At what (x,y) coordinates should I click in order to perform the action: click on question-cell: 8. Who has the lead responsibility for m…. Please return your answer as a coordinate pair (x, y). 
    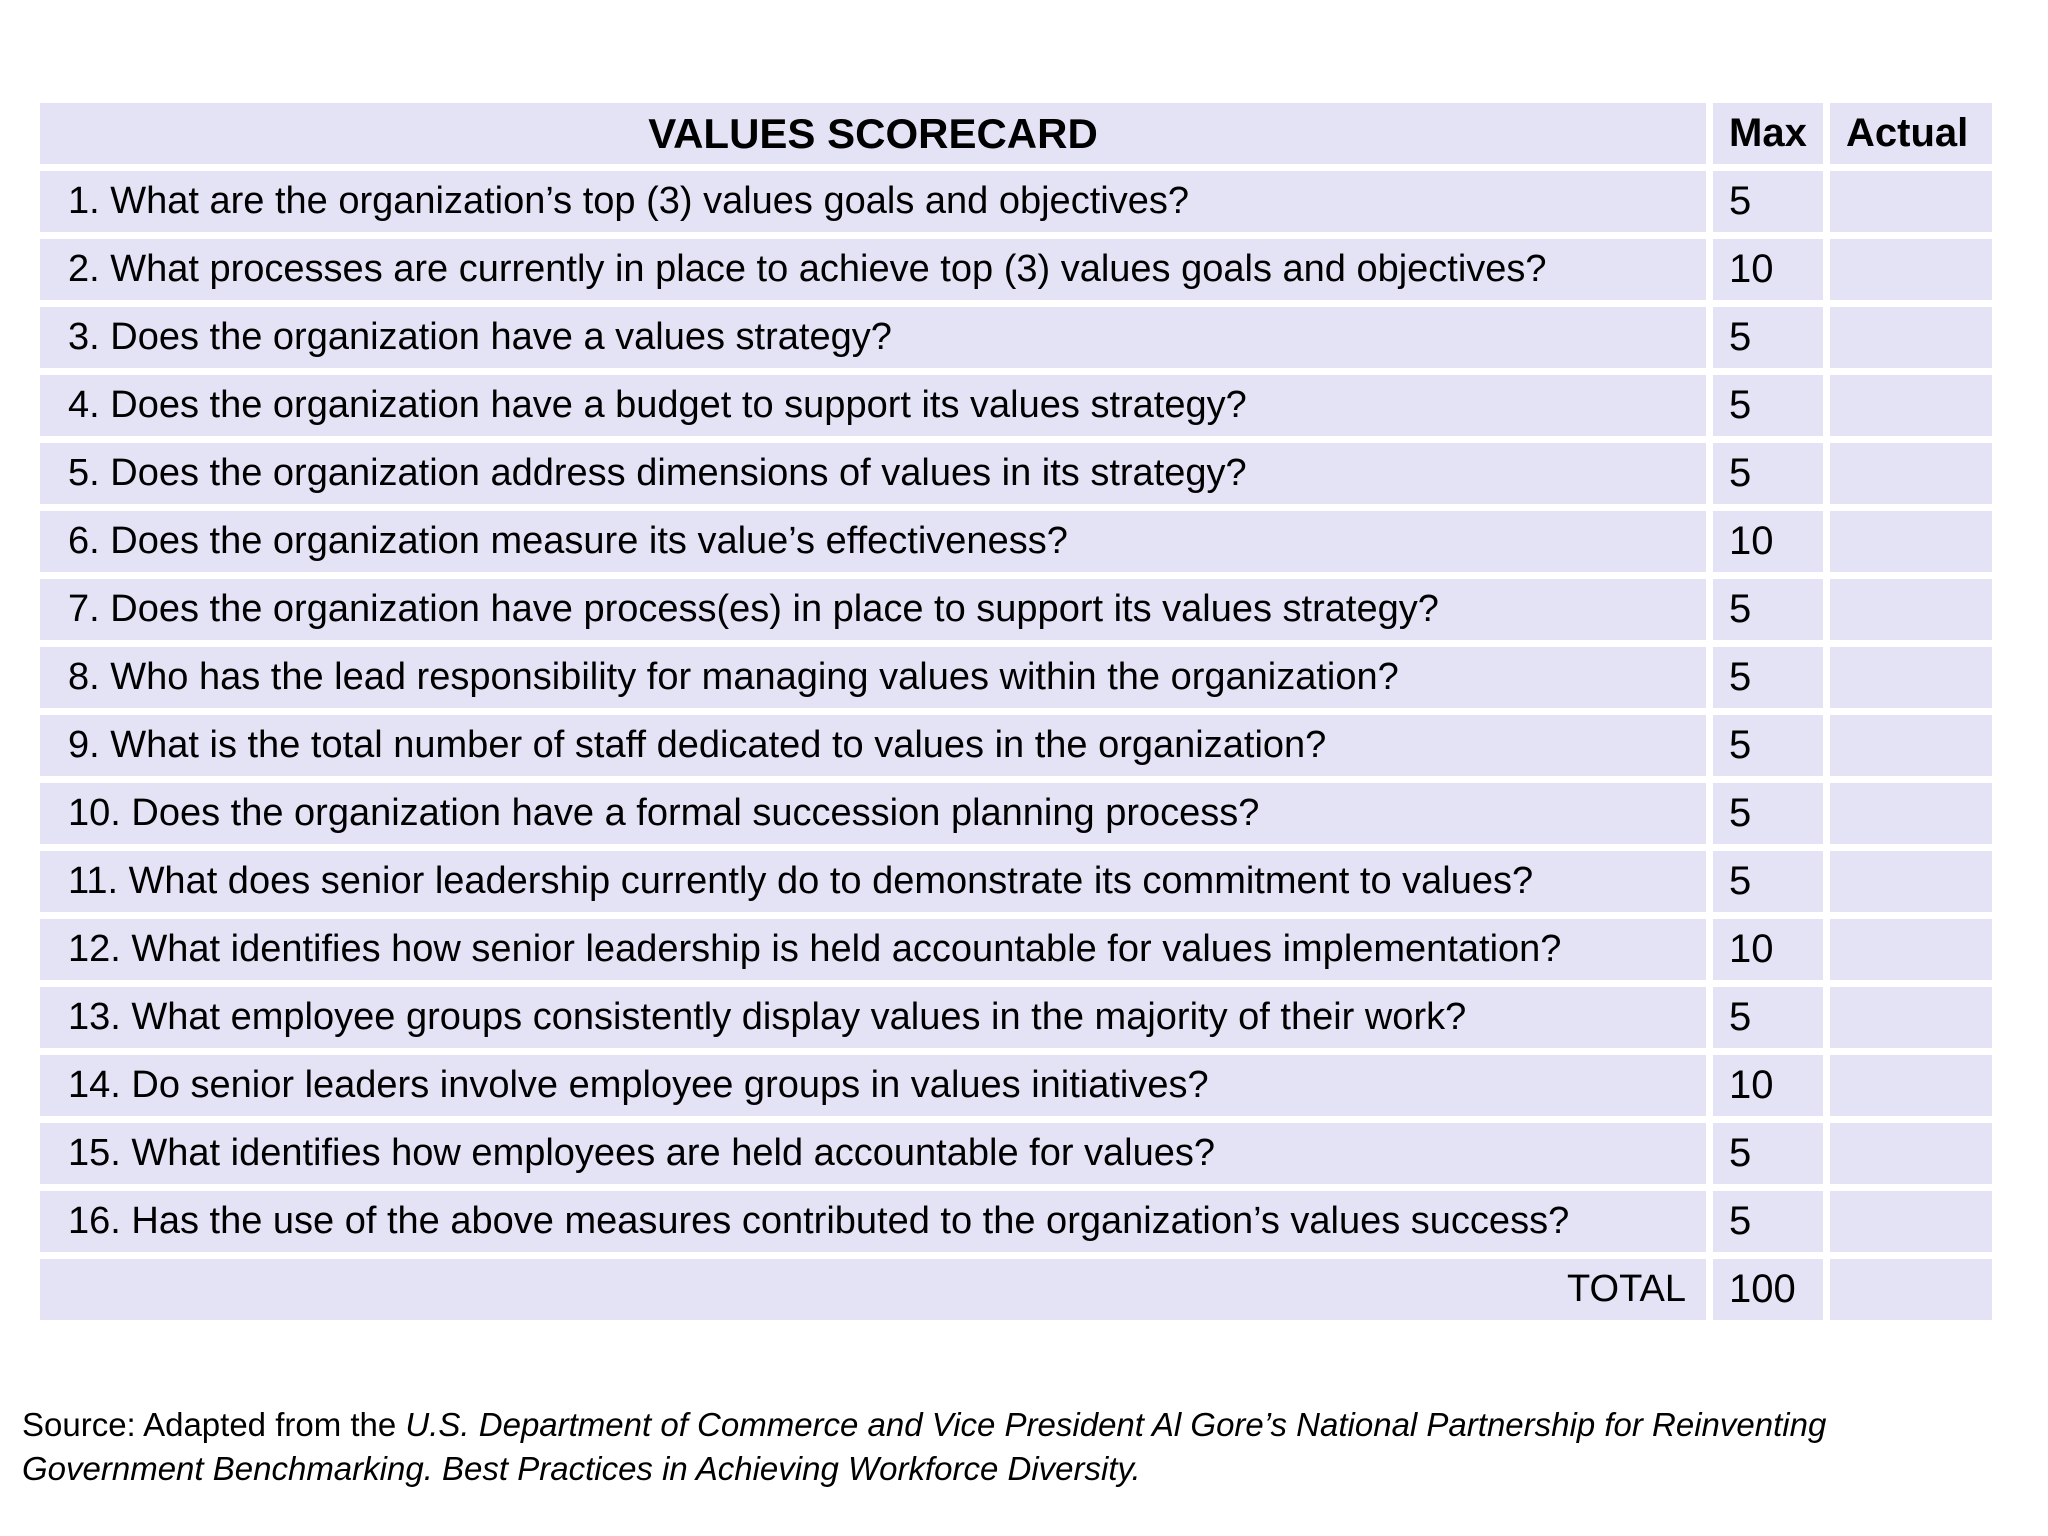
    Looking at the image, I should click on (873, 677).